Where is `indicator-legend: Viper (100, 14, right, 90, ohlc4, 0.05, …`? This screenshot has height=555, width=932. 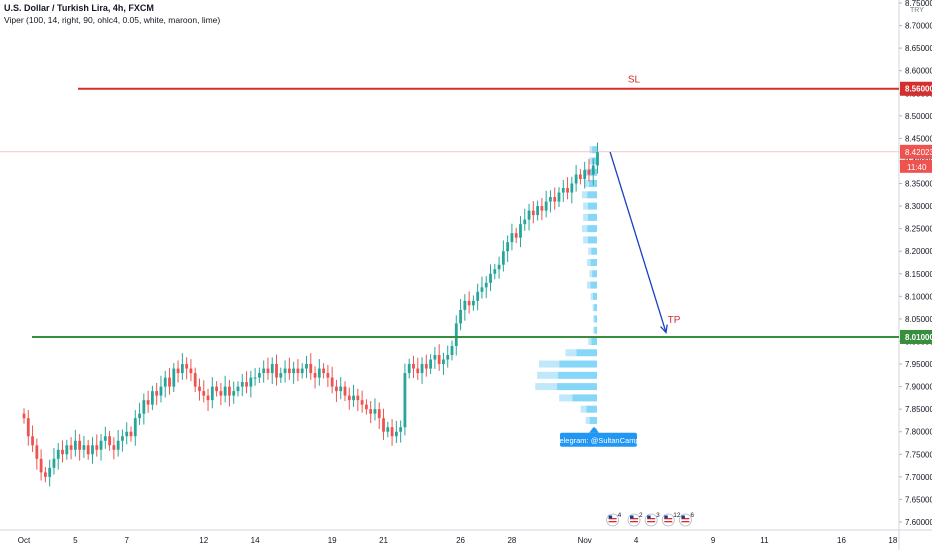 indicator-legend: Viper (100, 14, right, 90, ohlc4, 0.05, … is located at coordinates (112, 20).